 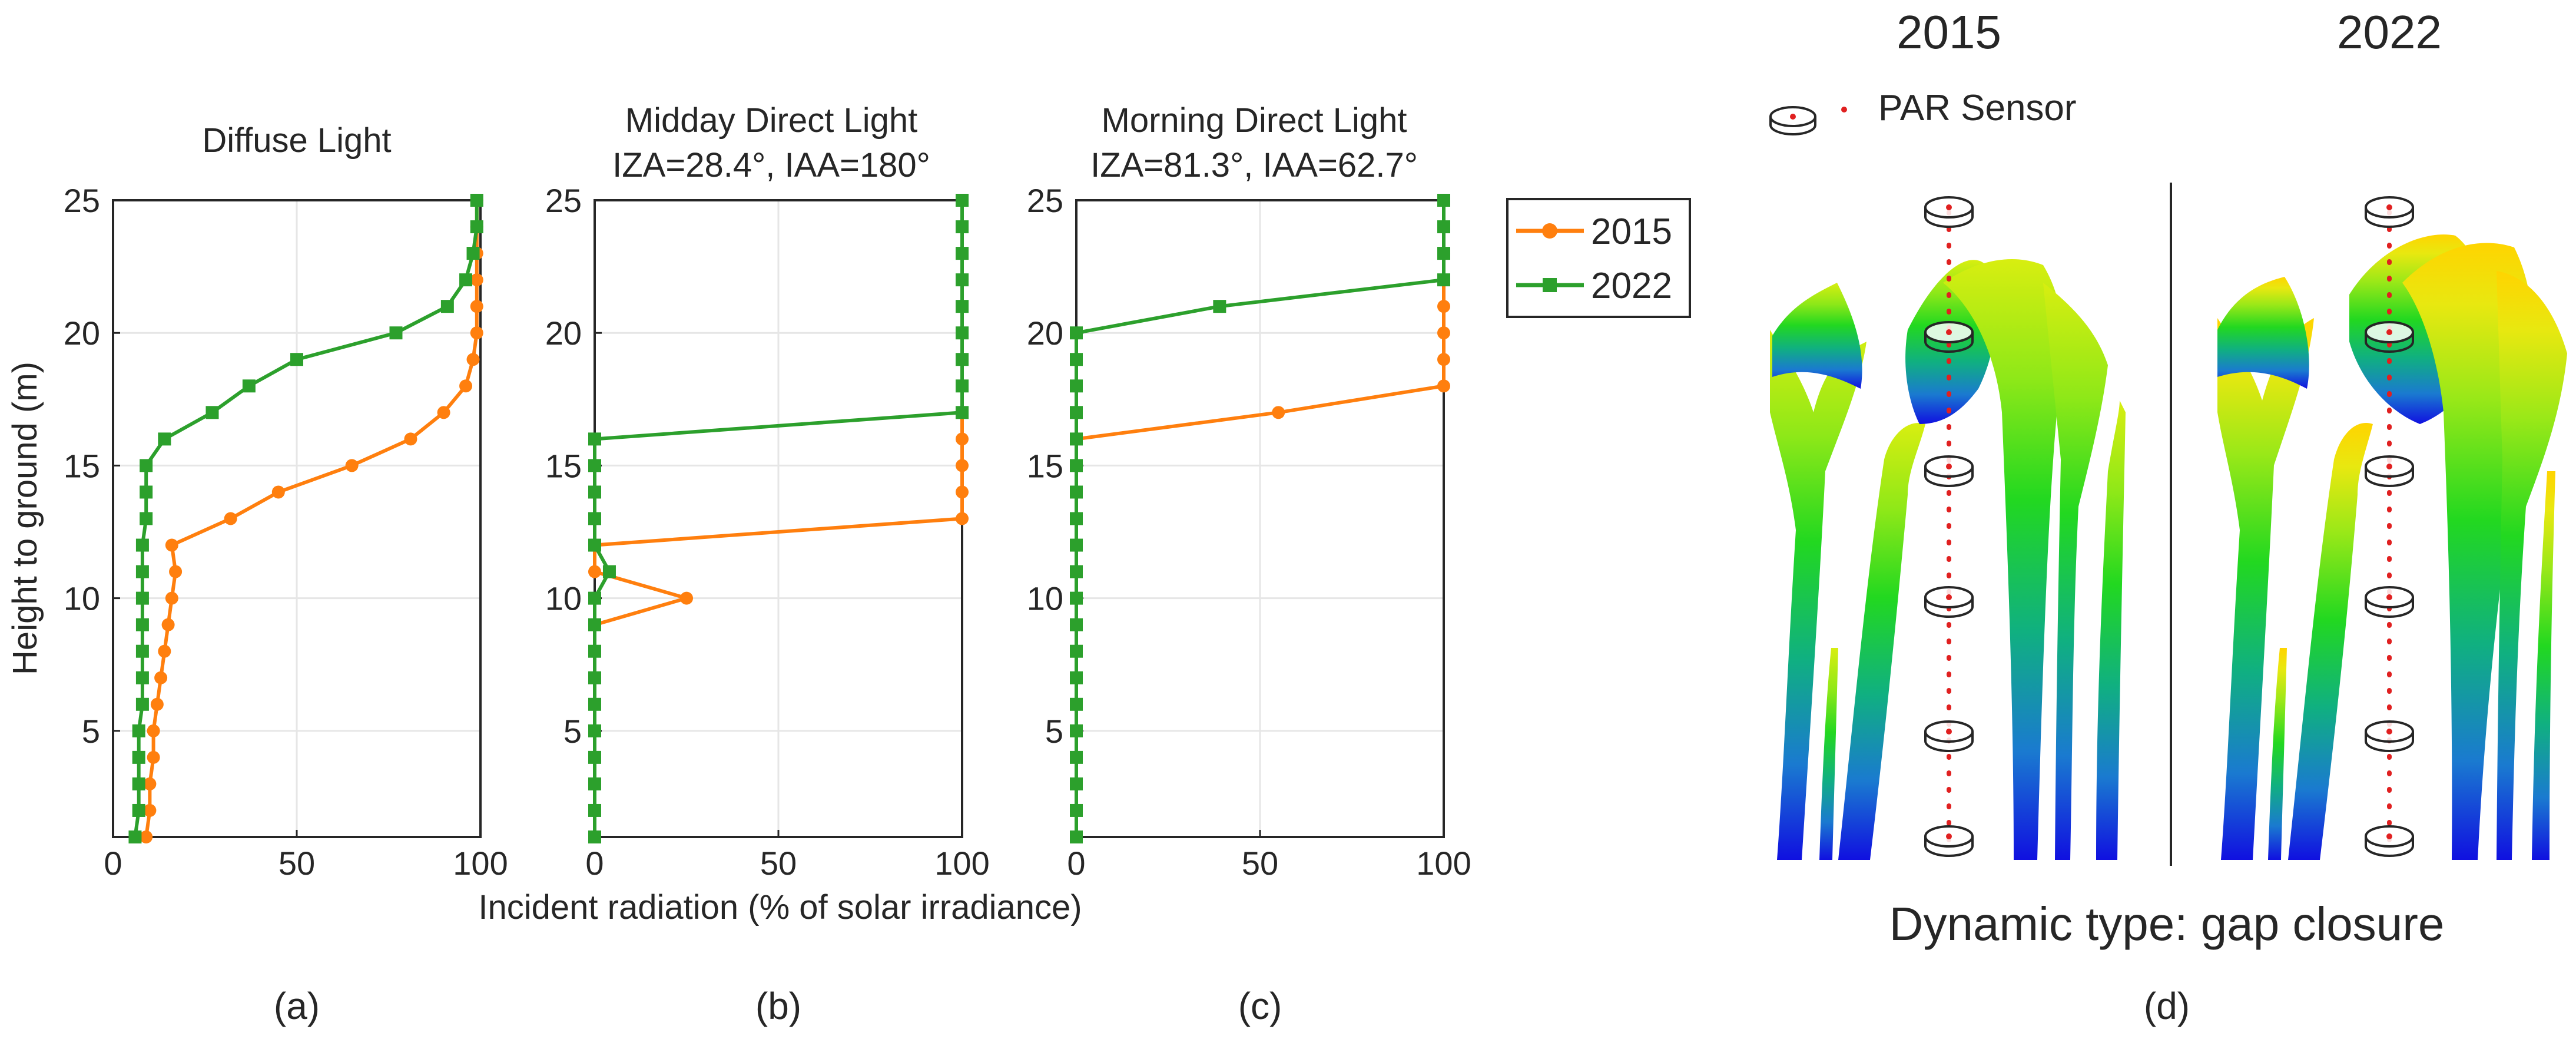 I want to click on sensor-legend: PAR Sensor, so click(x=1923, y=111).